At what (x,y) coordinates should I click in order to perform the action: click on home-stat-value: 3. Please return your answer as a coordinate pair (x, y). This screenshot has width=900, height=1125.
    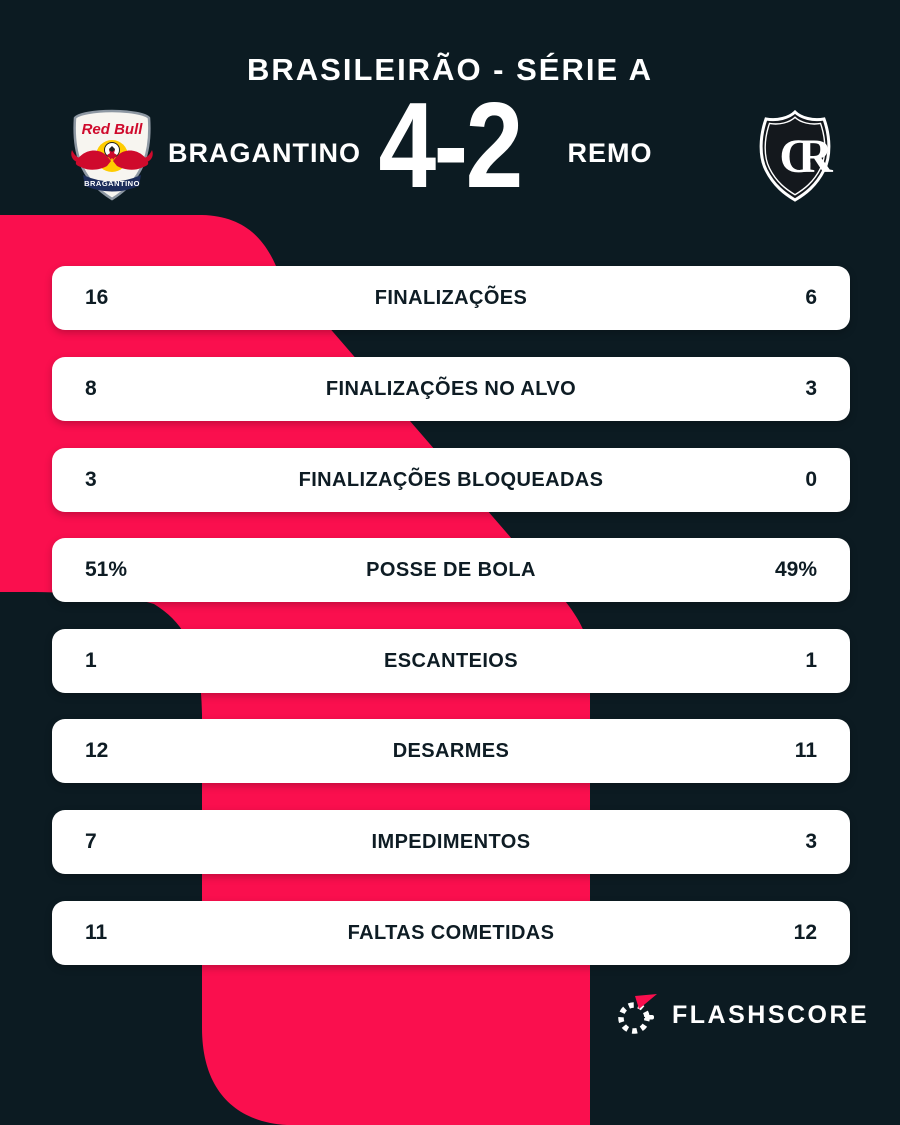
    Looking at the image, I should click on (91, 479).